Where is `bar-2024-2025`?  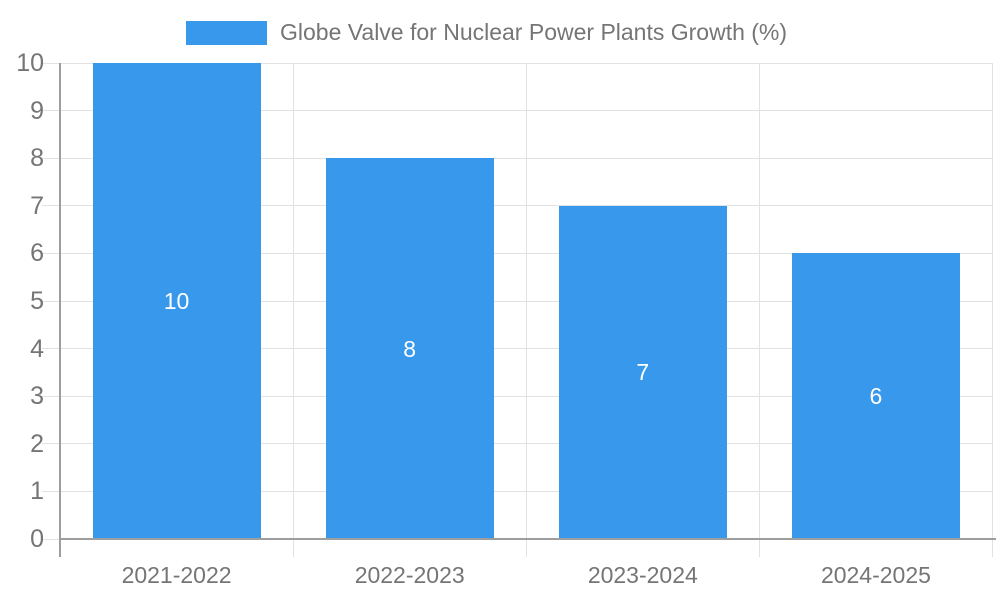 bar-2024-2025 is located at coordinates (875, 396).